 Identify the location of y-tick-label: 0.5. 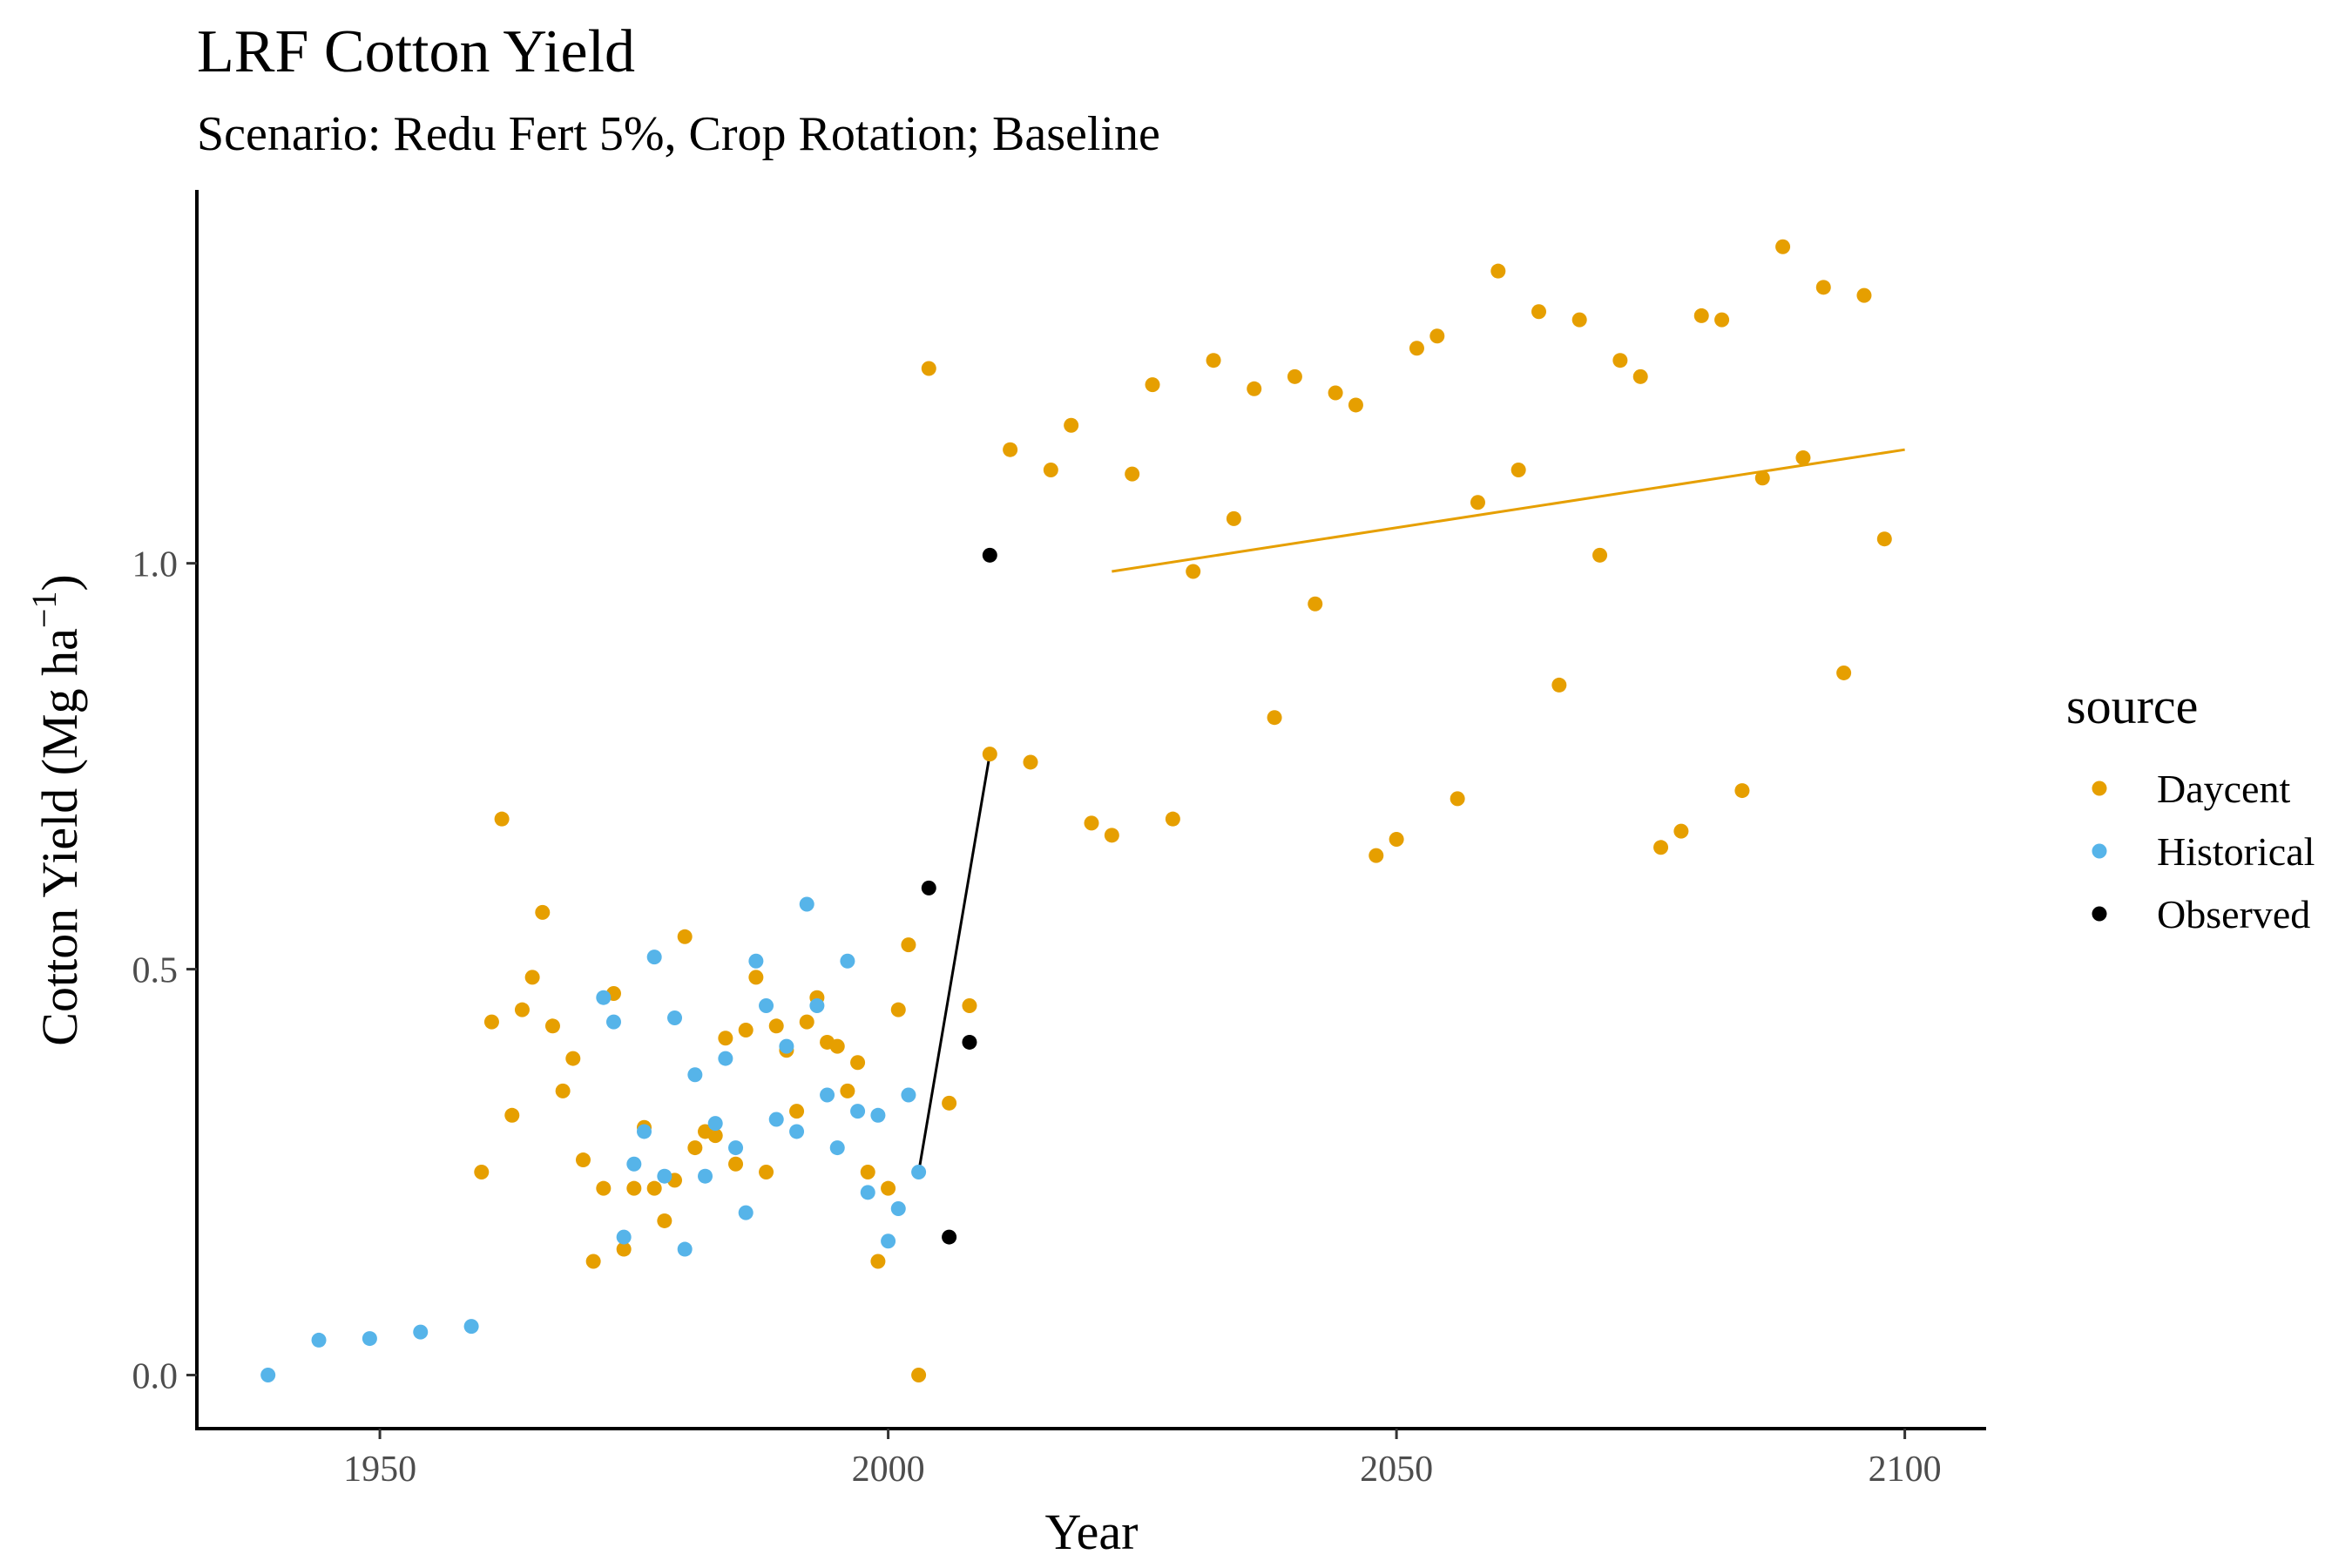
(155, 971).